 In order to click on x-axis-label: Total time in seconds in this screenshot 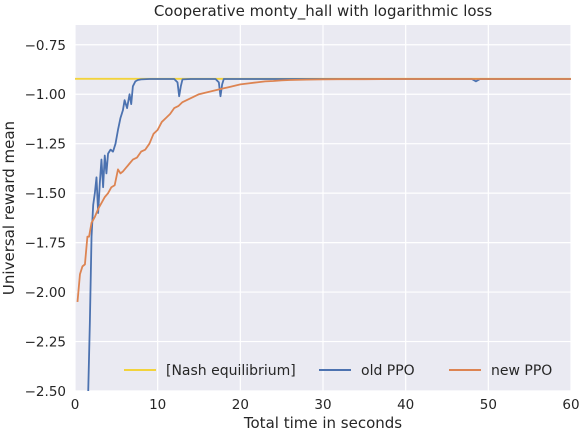, I will do `click(322, 423)`.